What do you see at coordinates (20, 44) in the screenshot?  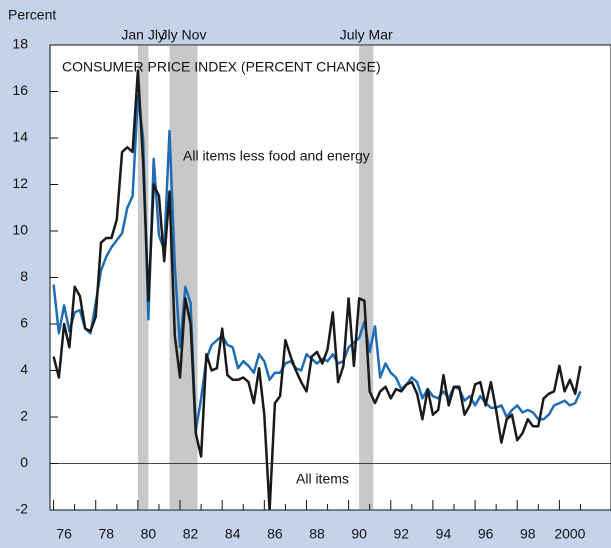 I see `y-tick-label: 18` at bounding box center [20, 44].